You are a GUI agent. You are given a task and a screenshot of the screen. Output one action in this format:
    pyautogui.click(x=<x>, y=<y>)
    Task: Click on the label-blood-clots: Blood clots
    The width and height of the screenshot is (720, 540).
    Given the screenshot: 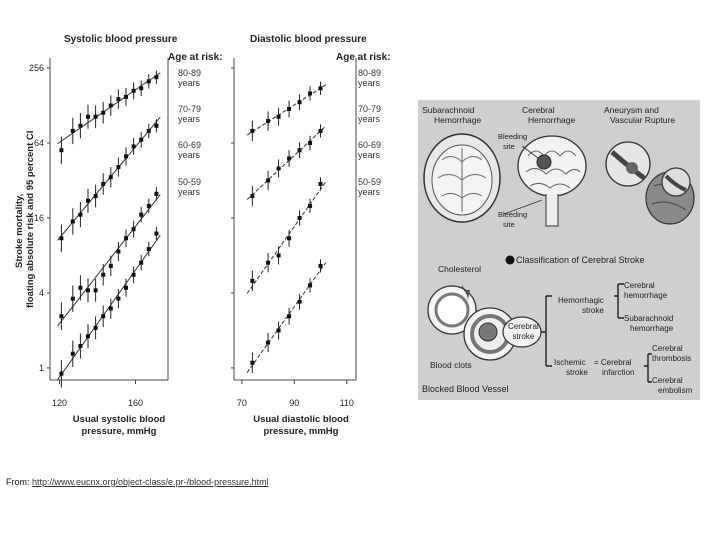 What is the action you would take?
    pyautogui.click(x=451, y=365)
    